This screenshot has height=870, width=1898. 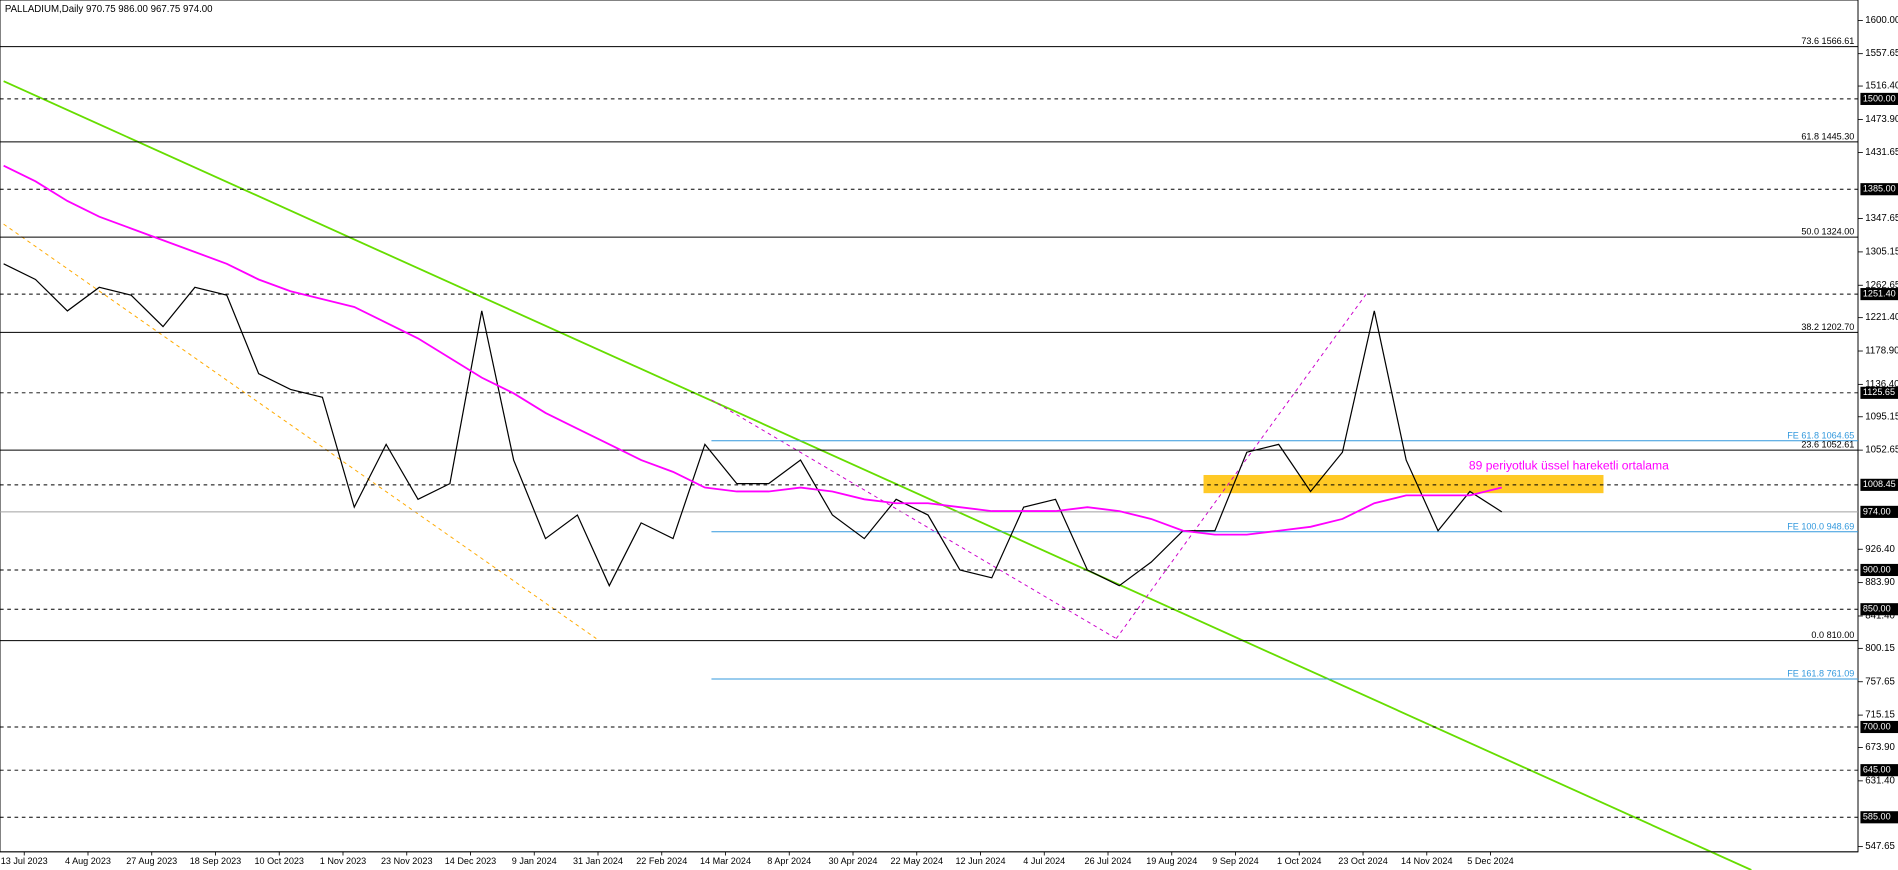 What do you see at coordinates (1827, 232) in the screenshot?
I see `level-label: 50.0 1324.00` at bounding box center [1827, 232].